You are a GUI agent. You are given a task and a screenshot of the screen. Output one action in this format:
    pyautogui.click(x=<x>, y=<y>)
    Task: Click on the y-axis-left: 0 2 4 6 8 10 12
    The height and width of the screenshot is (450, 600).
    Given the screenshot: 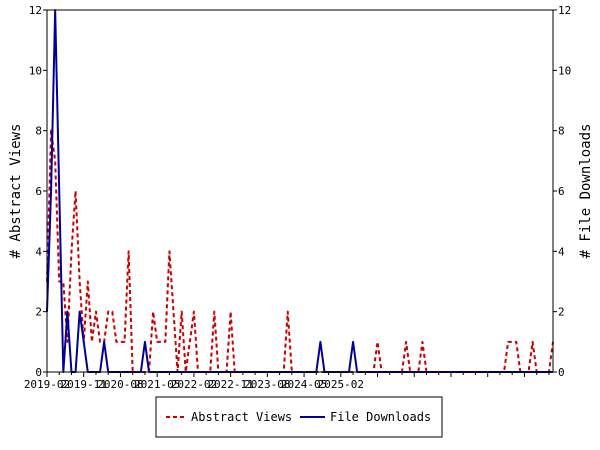 What is the action you would take?
    pyautogui.click(x=38, y=191)
    